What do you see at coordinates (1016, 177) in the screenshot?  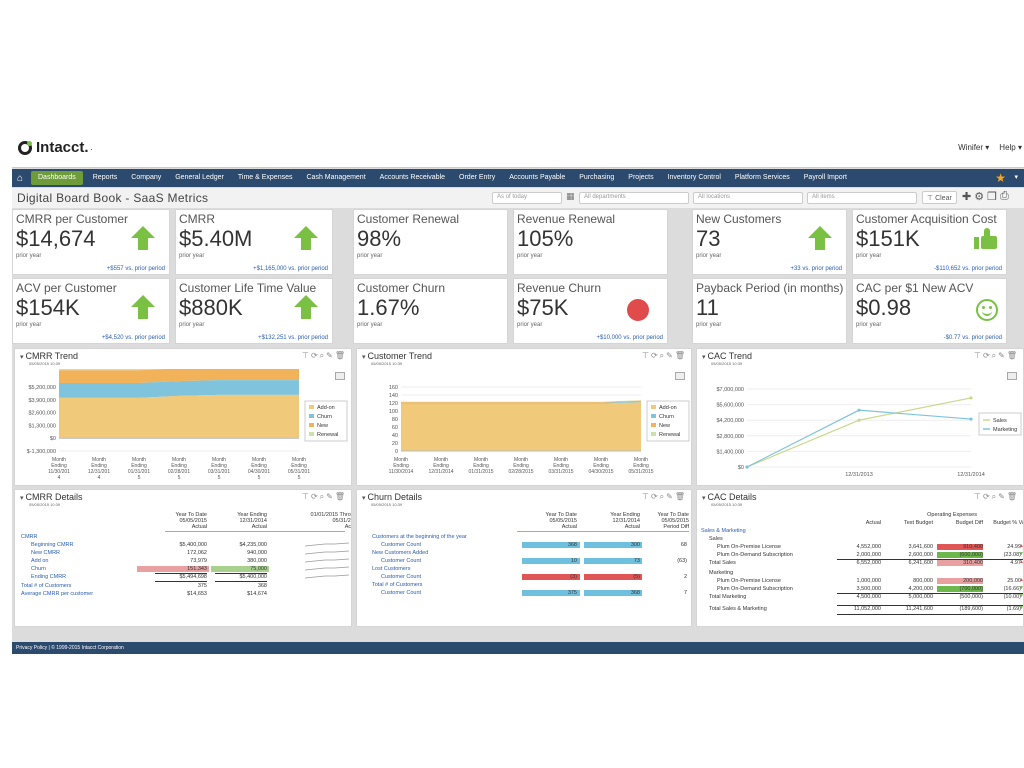 I see `chevron-down-icon: ▾` at bounding box center [1016, 177].